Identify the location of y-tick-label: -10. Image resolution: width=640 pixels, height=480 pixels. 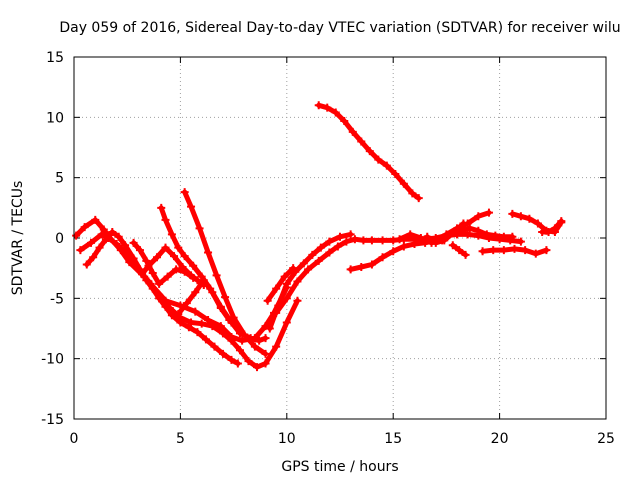
(52, 360).